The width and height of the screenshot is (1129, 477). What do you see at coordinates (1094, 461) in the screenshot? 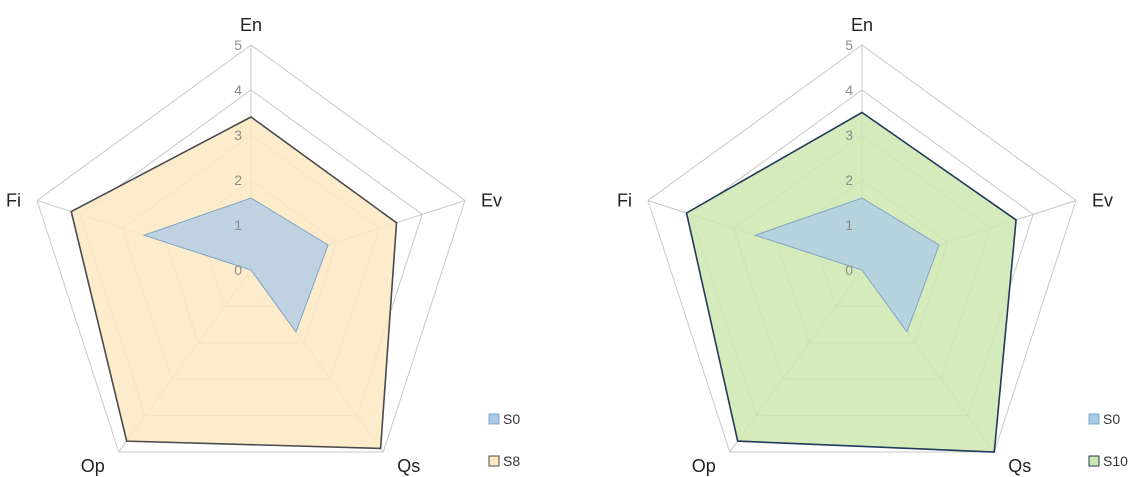
I see `legend-swatch-s10` at bounding box center [1094, 461].